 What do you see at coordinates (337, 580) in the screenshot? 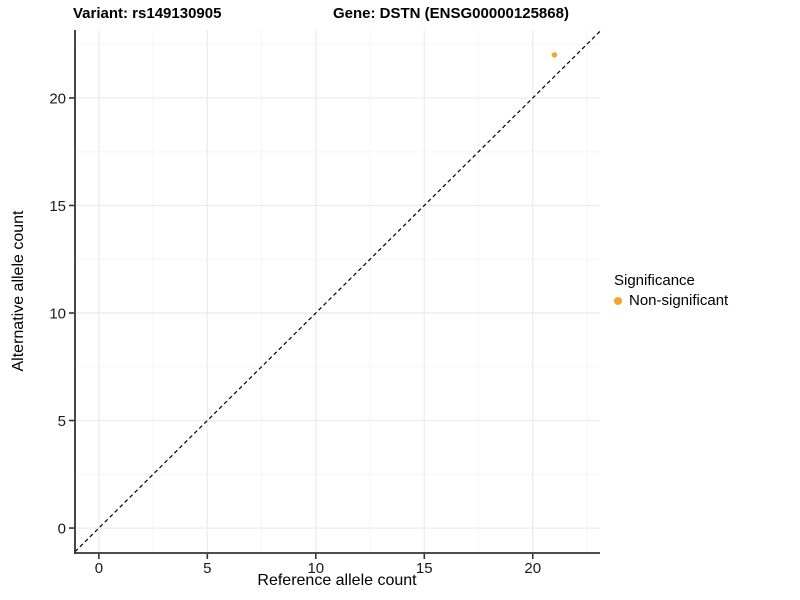
I see `x-axis-title: Reference allele count` at bounding box center [337, 580].